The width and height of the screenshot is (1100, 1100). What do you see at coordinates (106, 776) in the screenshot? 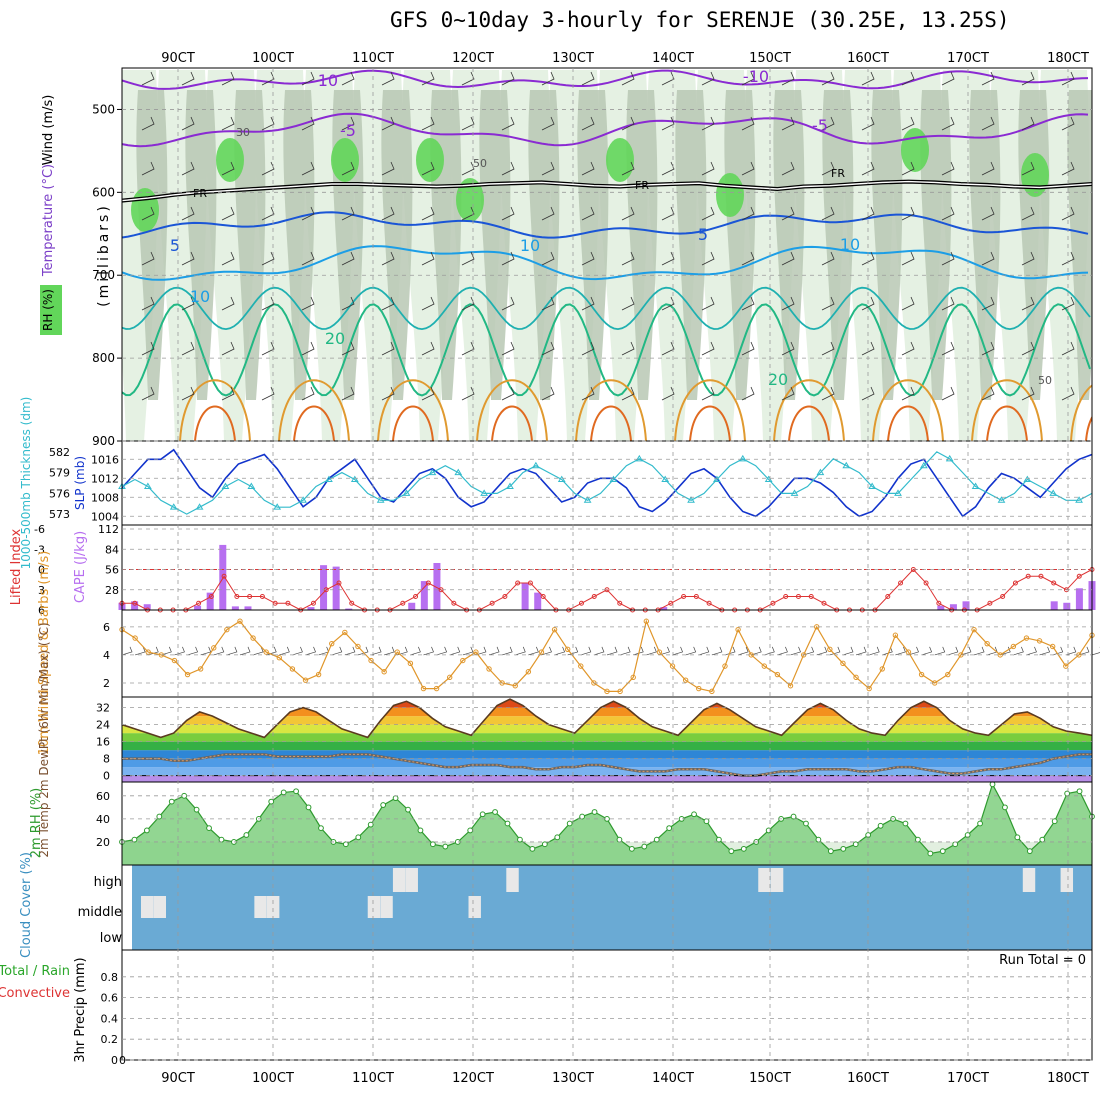
I see `temp-tick-label: 0` at bounding box center [106, 776].